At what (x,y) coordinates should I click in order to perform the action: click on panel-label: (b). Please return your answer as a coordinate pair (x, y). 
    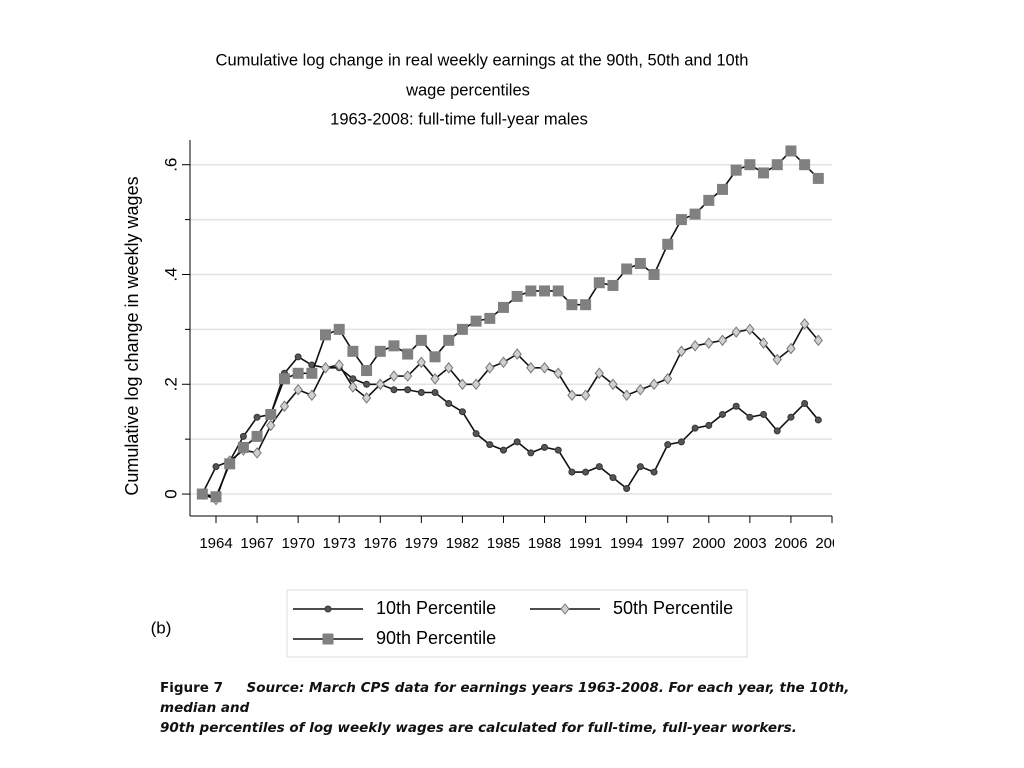
    Looking at the image, I should click on (161, 627).